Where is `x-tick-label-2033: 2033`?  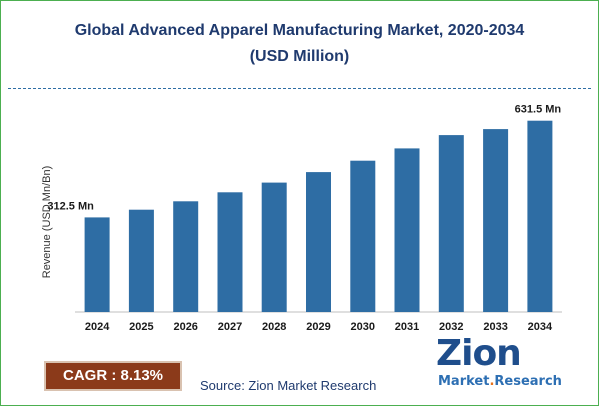
x-tick-label-2033: 2033 is located at coordinates (495, 327).